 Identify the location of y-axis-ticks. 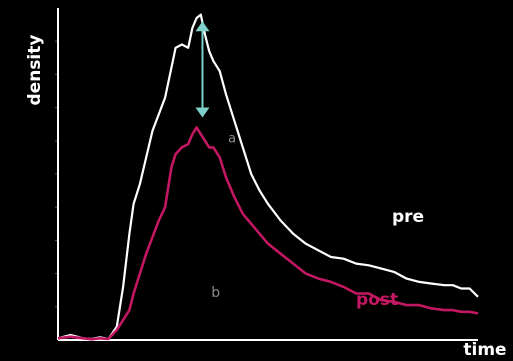
(56, 174).